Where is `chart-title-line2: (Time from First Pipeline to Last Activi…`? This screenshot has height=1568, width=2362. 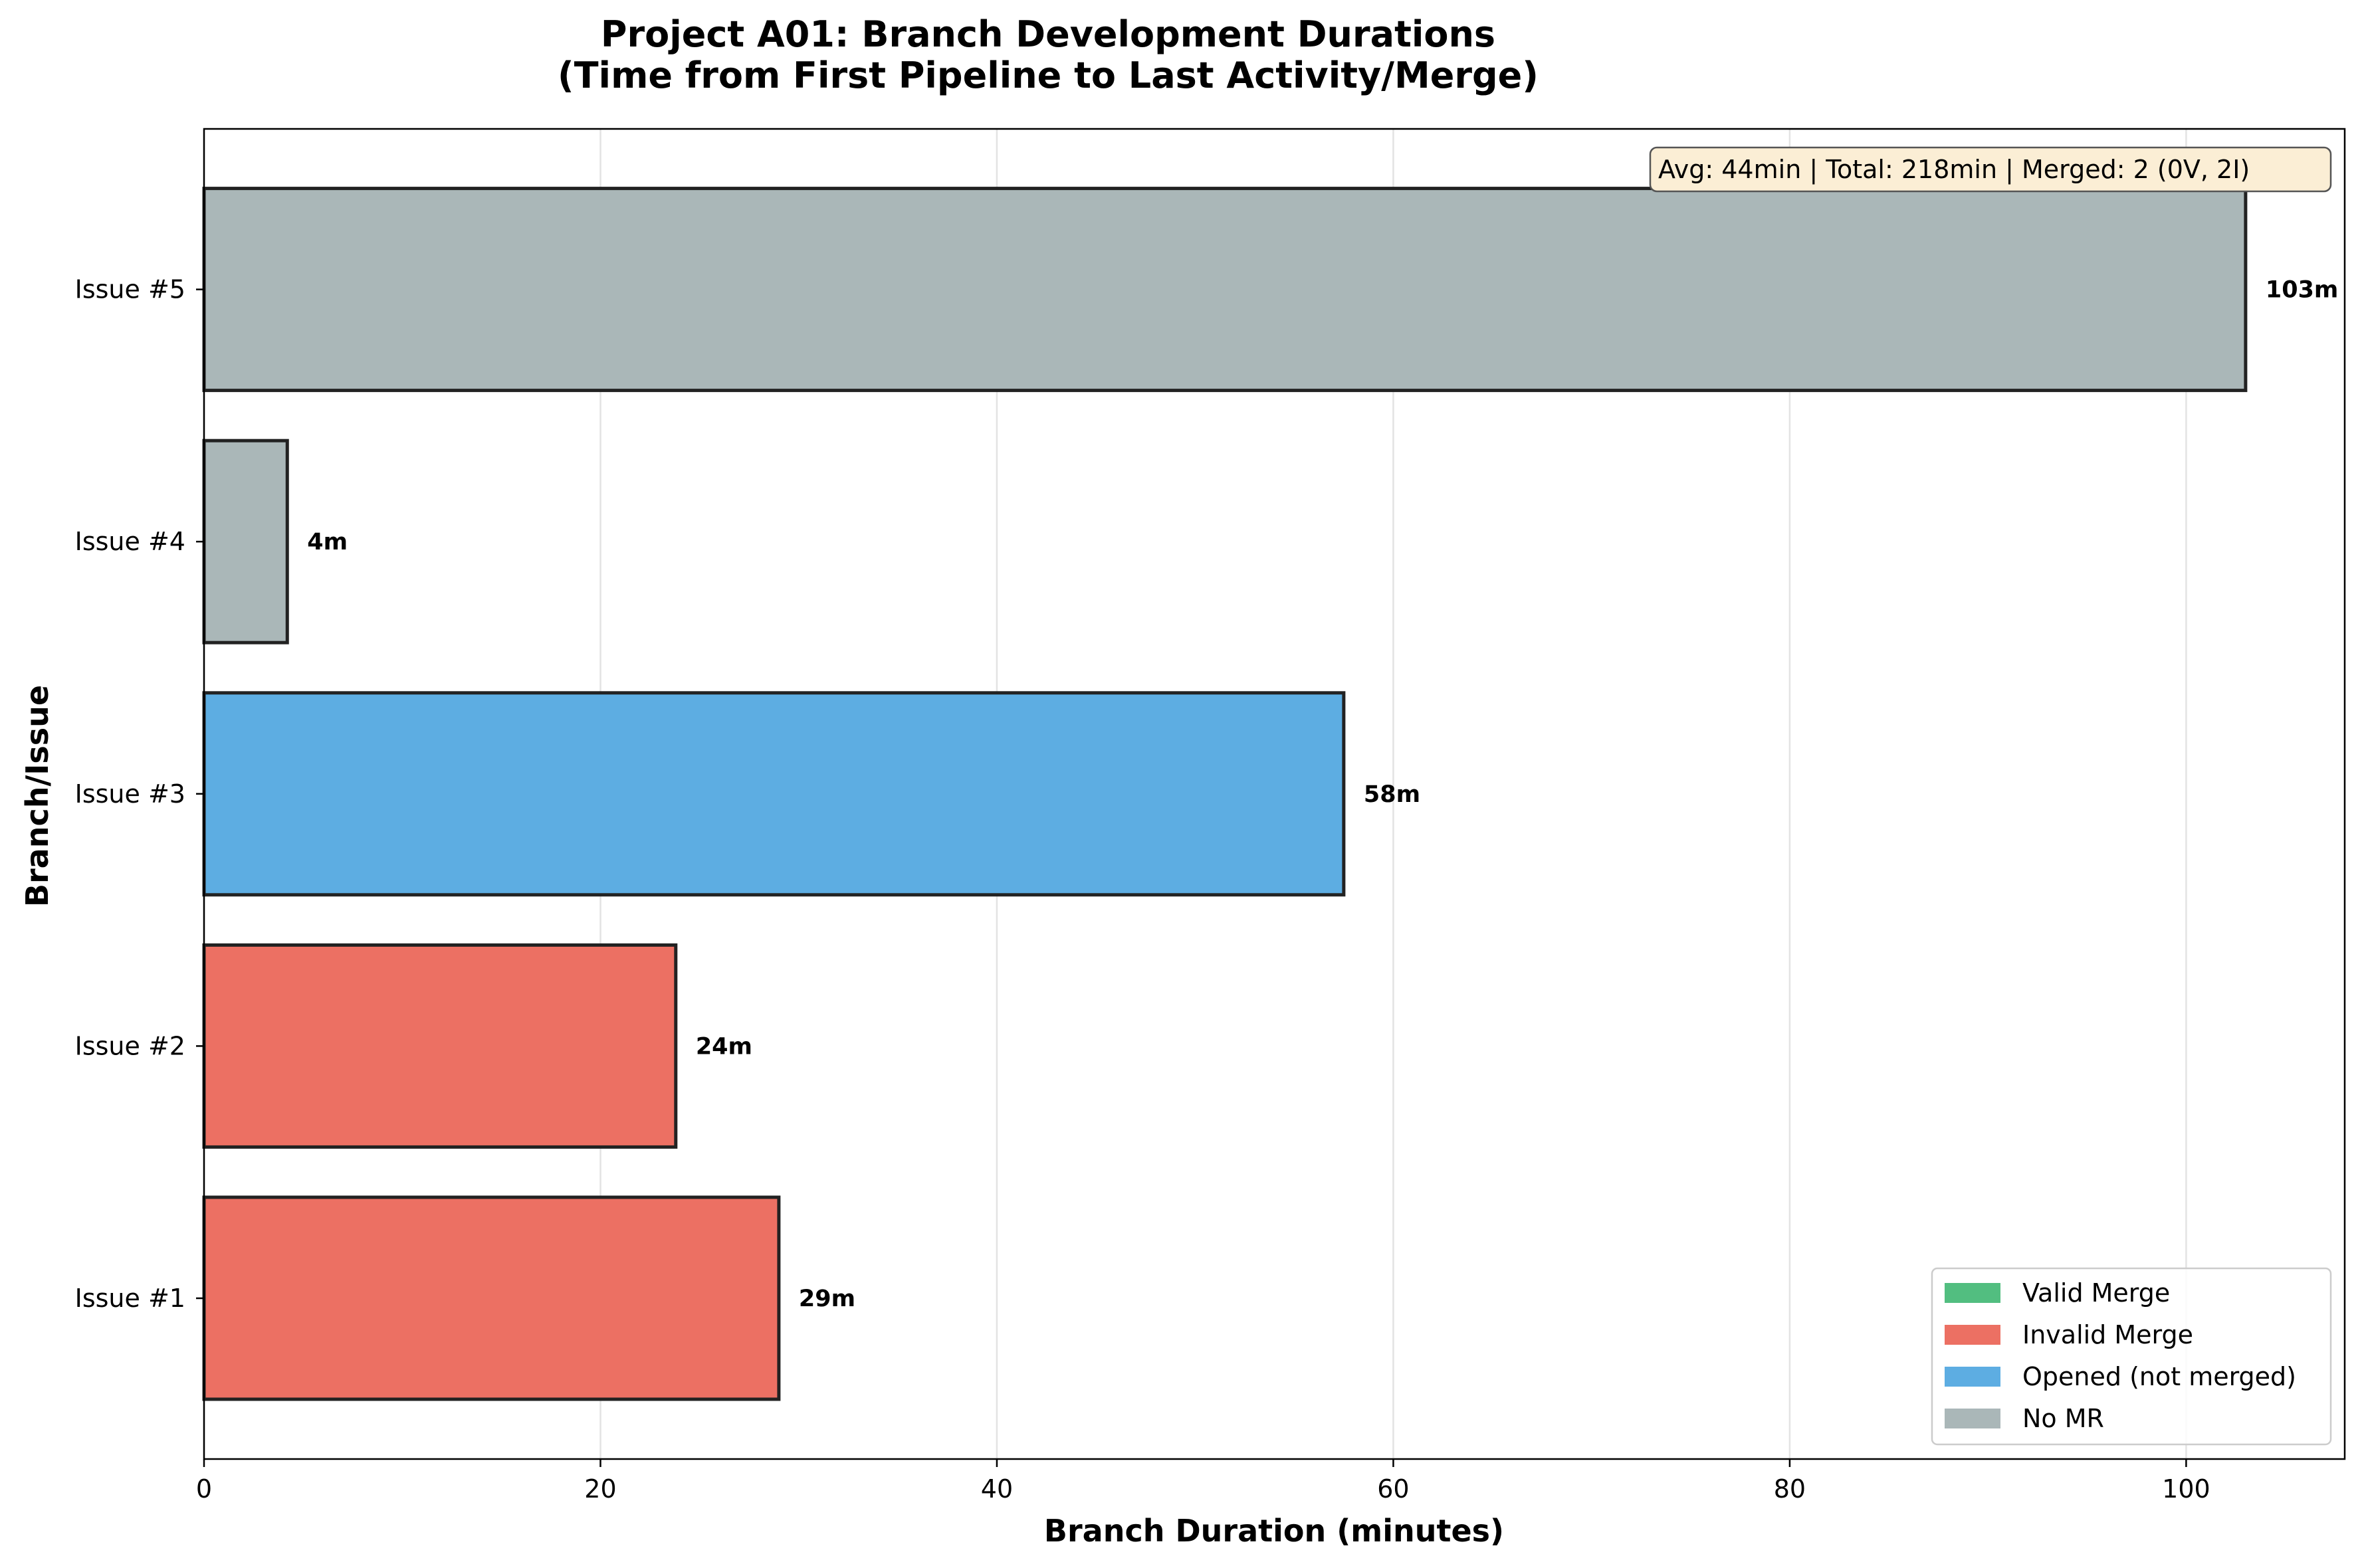
chart-title-line2: (Time from First Pipeline to Last Activi… is located at coordinates (1048, 75).